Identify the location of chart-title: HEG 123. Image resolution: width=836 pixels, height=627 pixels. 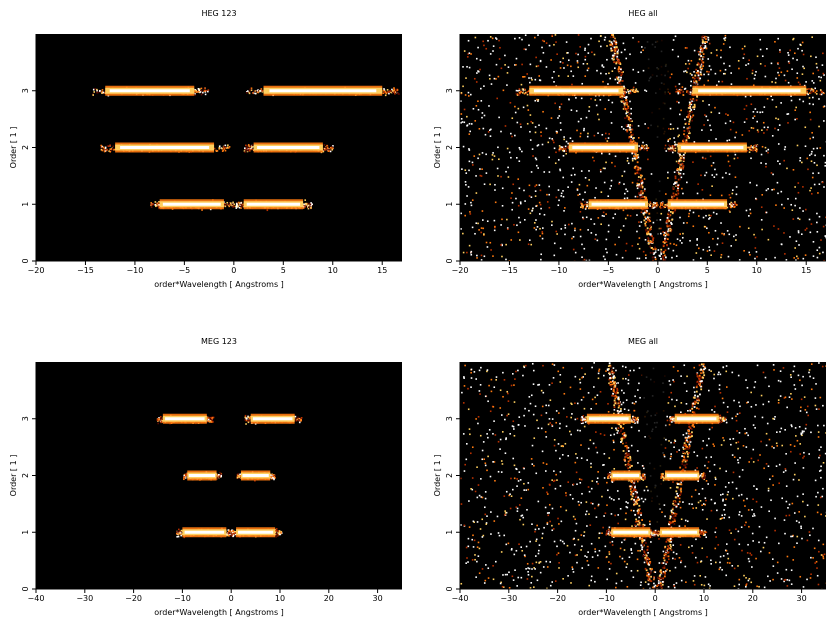
(218, 13).